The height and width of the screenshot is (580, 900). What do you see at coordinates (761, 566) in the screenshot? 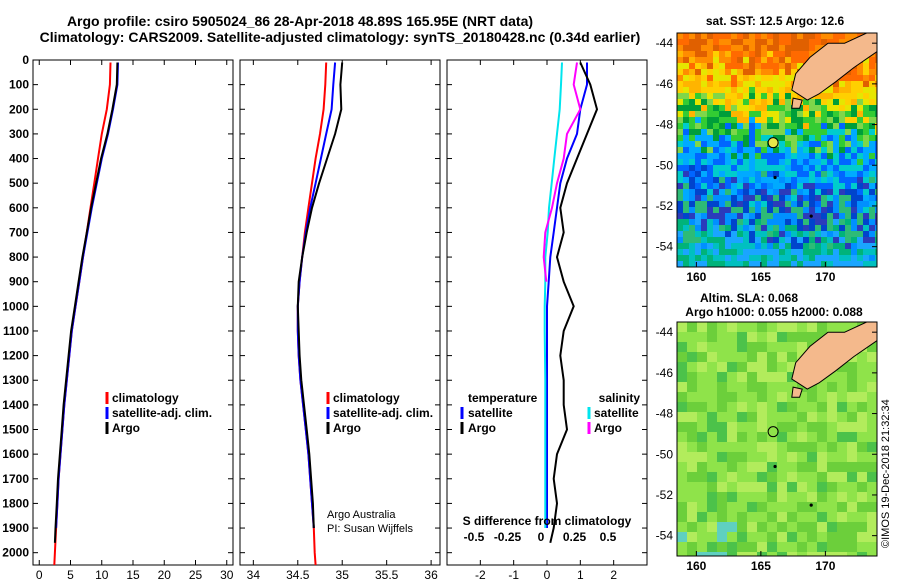
I see `map-x-tick-label: 165` at bounding box center [761, 566].